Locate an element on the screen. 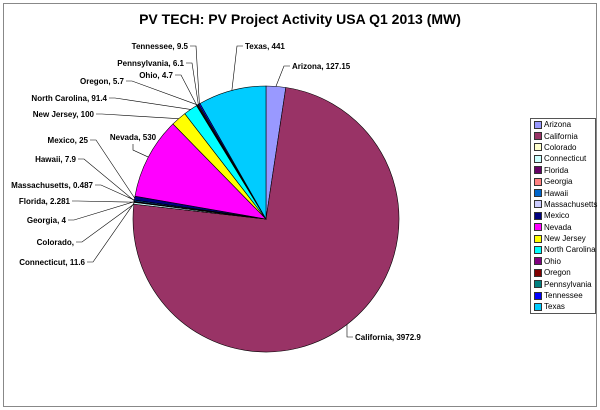 The image size is (600, 410). data-label: Hawaii, 7.9 is located at coordinates (55, 159).